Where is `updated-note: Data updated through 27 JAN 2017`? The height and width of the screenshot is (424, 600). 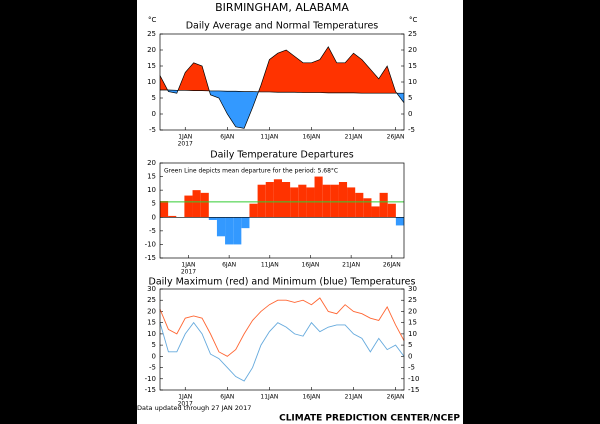
updated-note: Data updated through 27 JAN 2017 is located at coordinates (194, 408).